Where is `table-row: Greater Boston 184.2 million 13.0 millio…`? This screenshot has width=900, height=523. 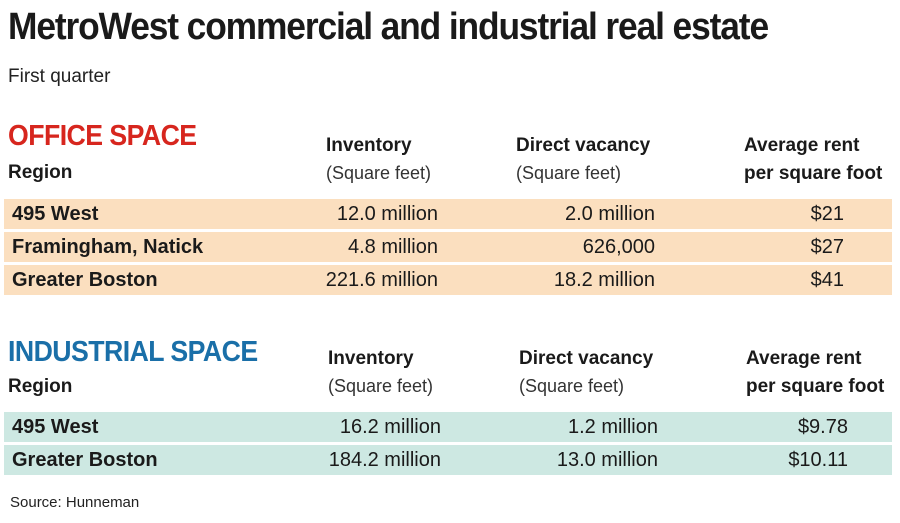
table-row: Greater Boston 184.2 million 13.0 millio… is located at coordinates (448, 460).